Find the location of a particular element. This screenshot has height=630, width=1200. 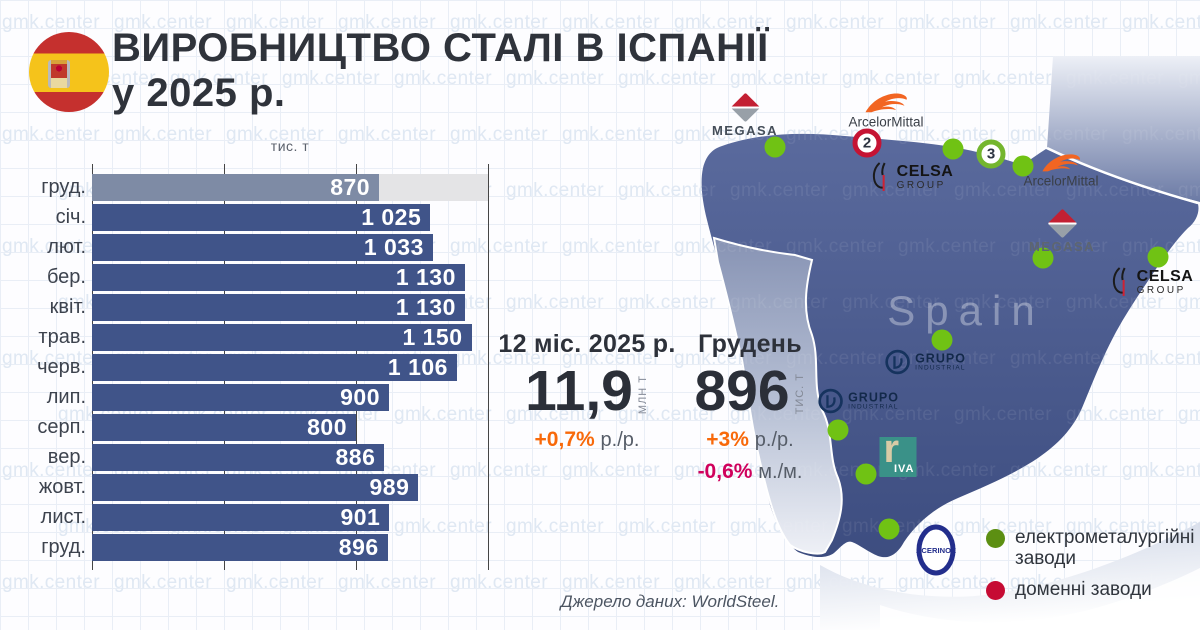

chart-category-label: груд. is located at coordinates (63, 186).